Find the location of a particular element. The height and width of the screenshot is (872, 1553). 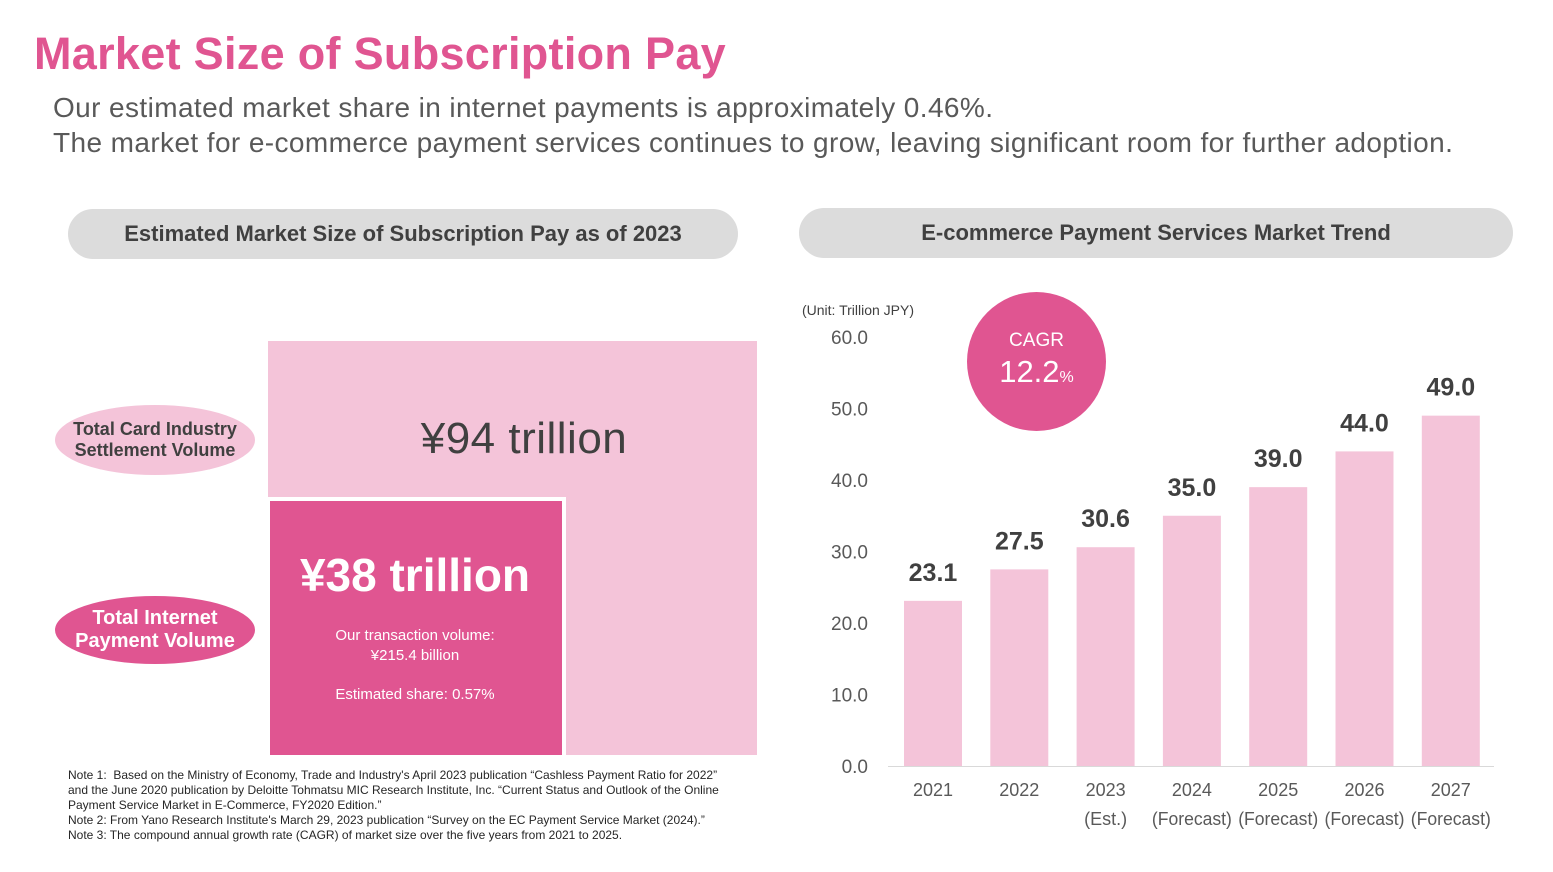

internet-volume-box is located at coordinates (416, 628).